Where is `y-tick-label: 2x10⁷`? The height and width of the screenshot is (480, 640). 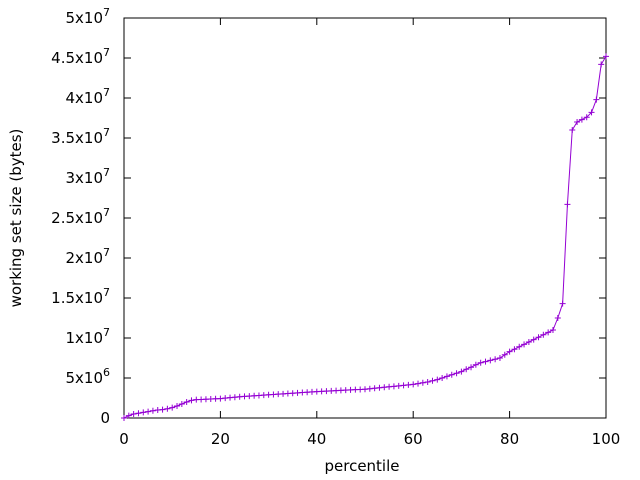 y-tick-label: 2x10⁷ is located at coordinates (87, 256).